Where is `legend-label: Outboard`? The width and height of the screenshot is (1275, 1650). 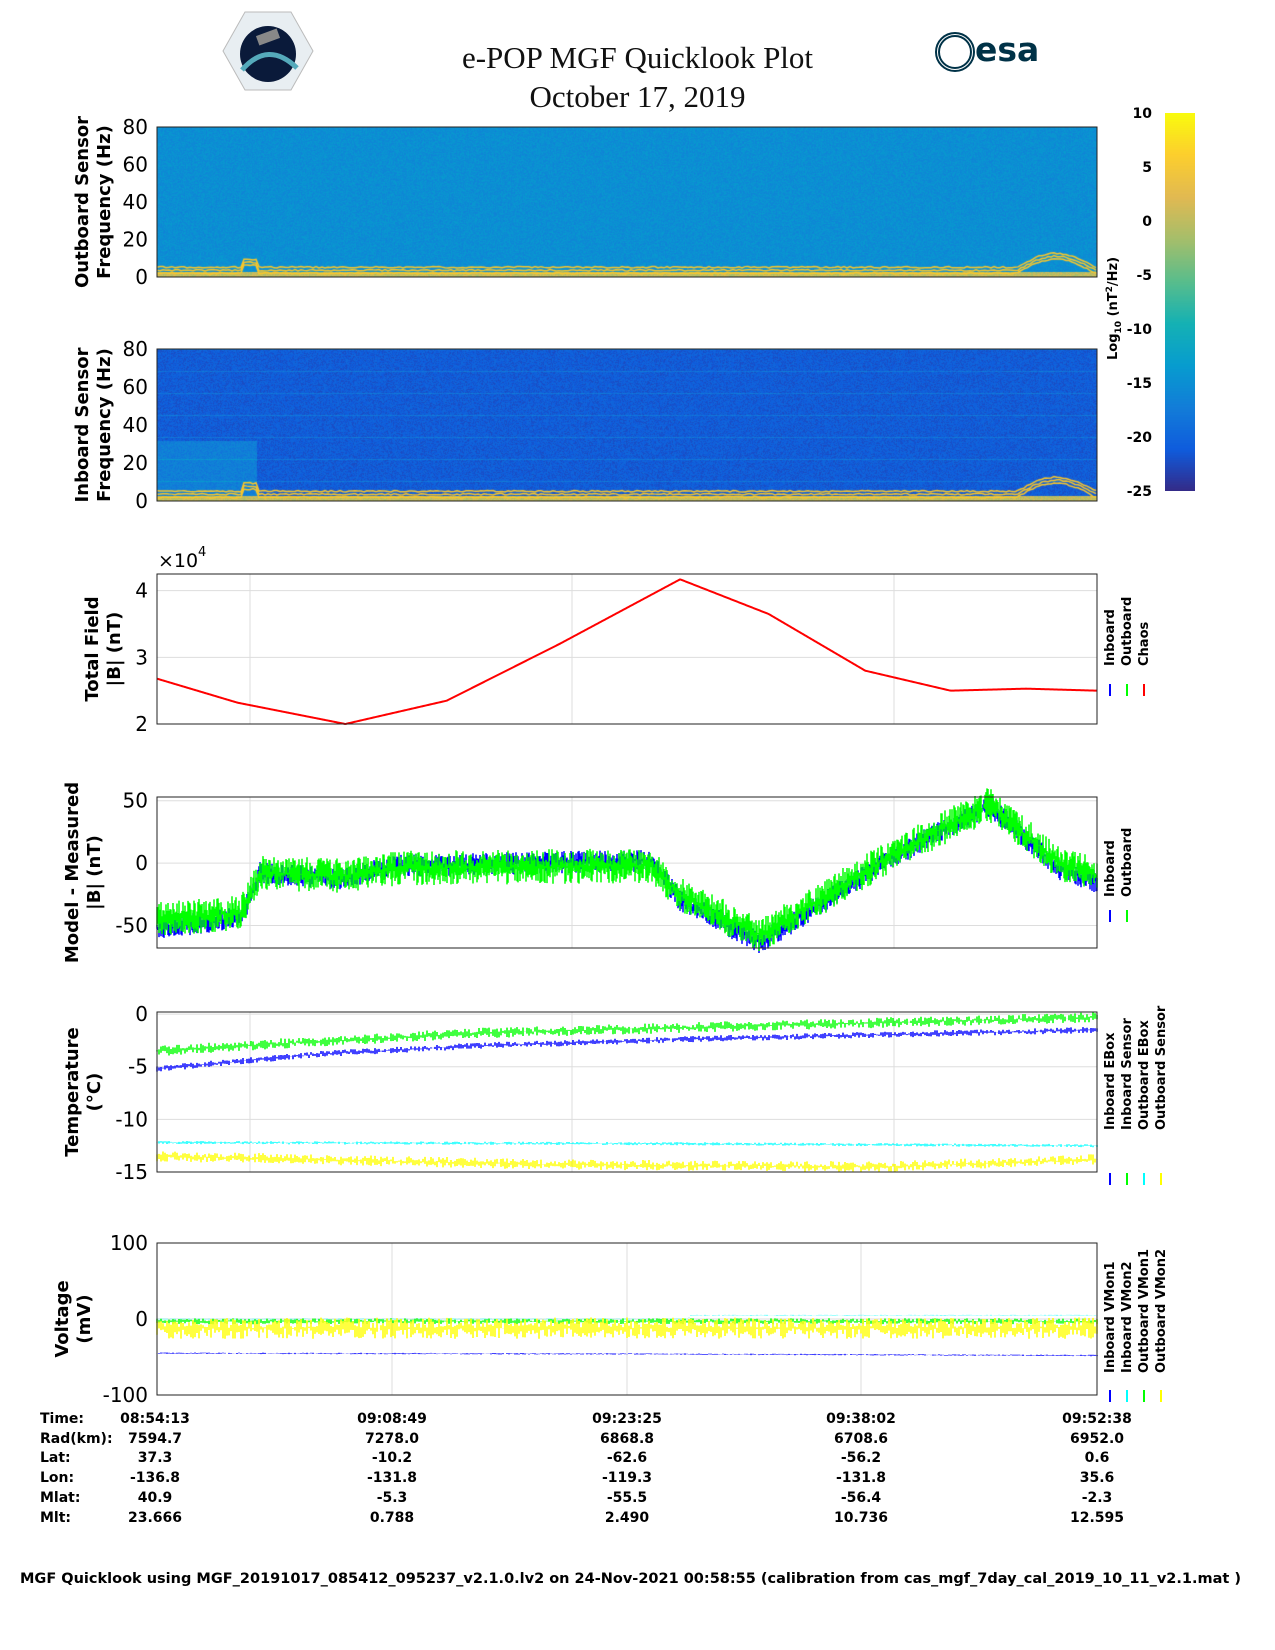 legend-label: Outboard is located at coordinates (1127, 862).